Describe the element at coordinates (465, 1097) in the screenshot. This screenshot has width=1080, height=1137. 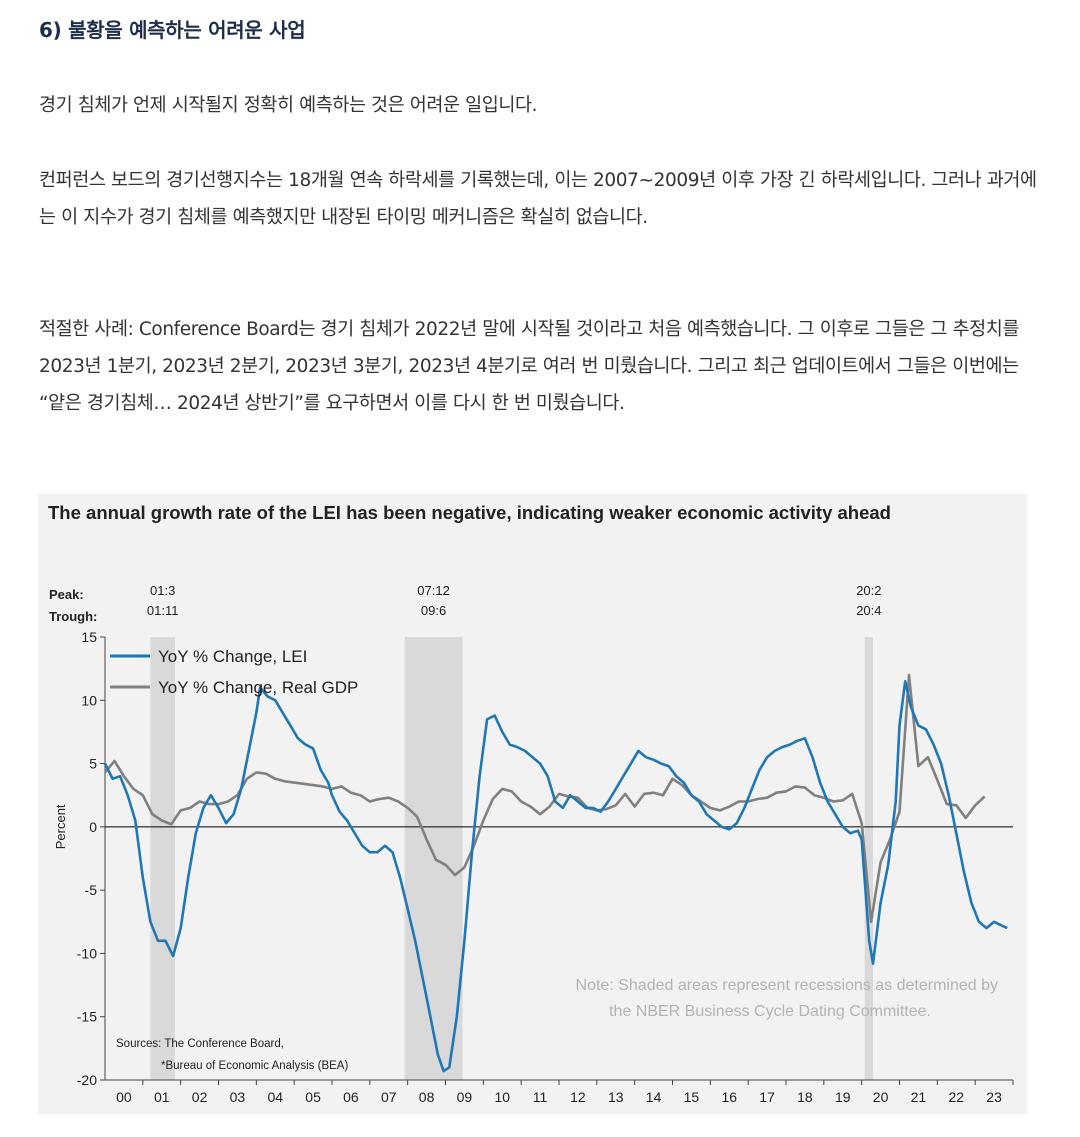
I see `x-tick-label: 09` at that location.